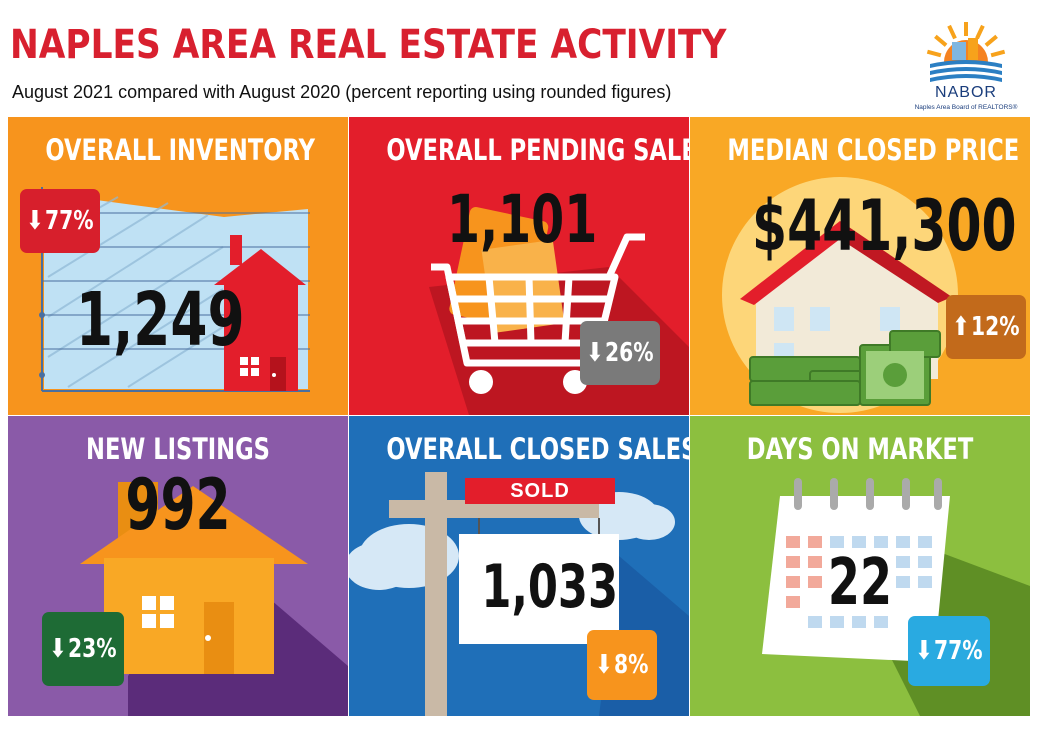  I want to click on change-badge: ⬇8%, so click(622, 665).